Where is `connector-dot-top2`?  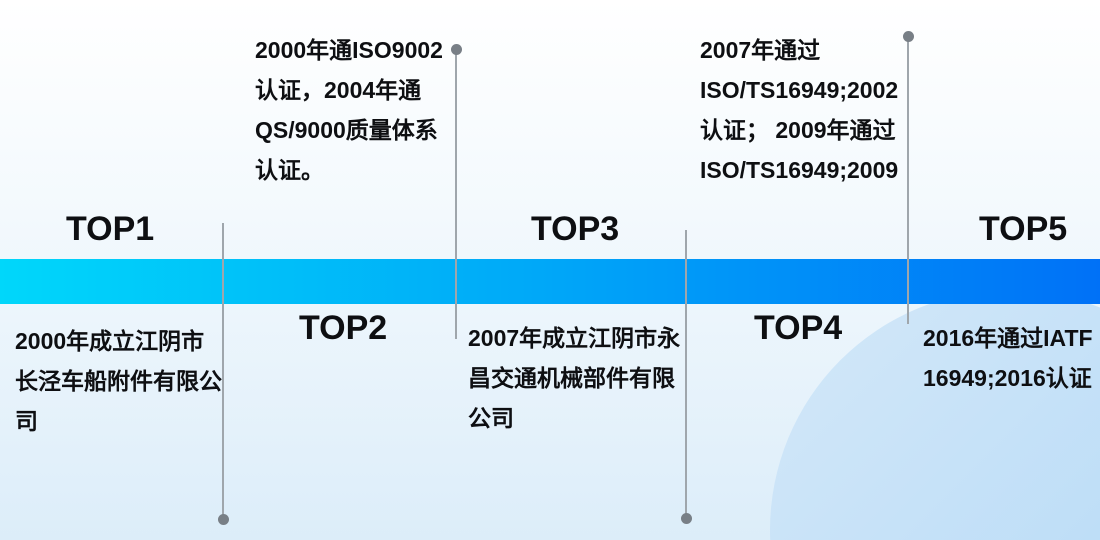
connector-dot-top2 is located at coordinates (456, 49).